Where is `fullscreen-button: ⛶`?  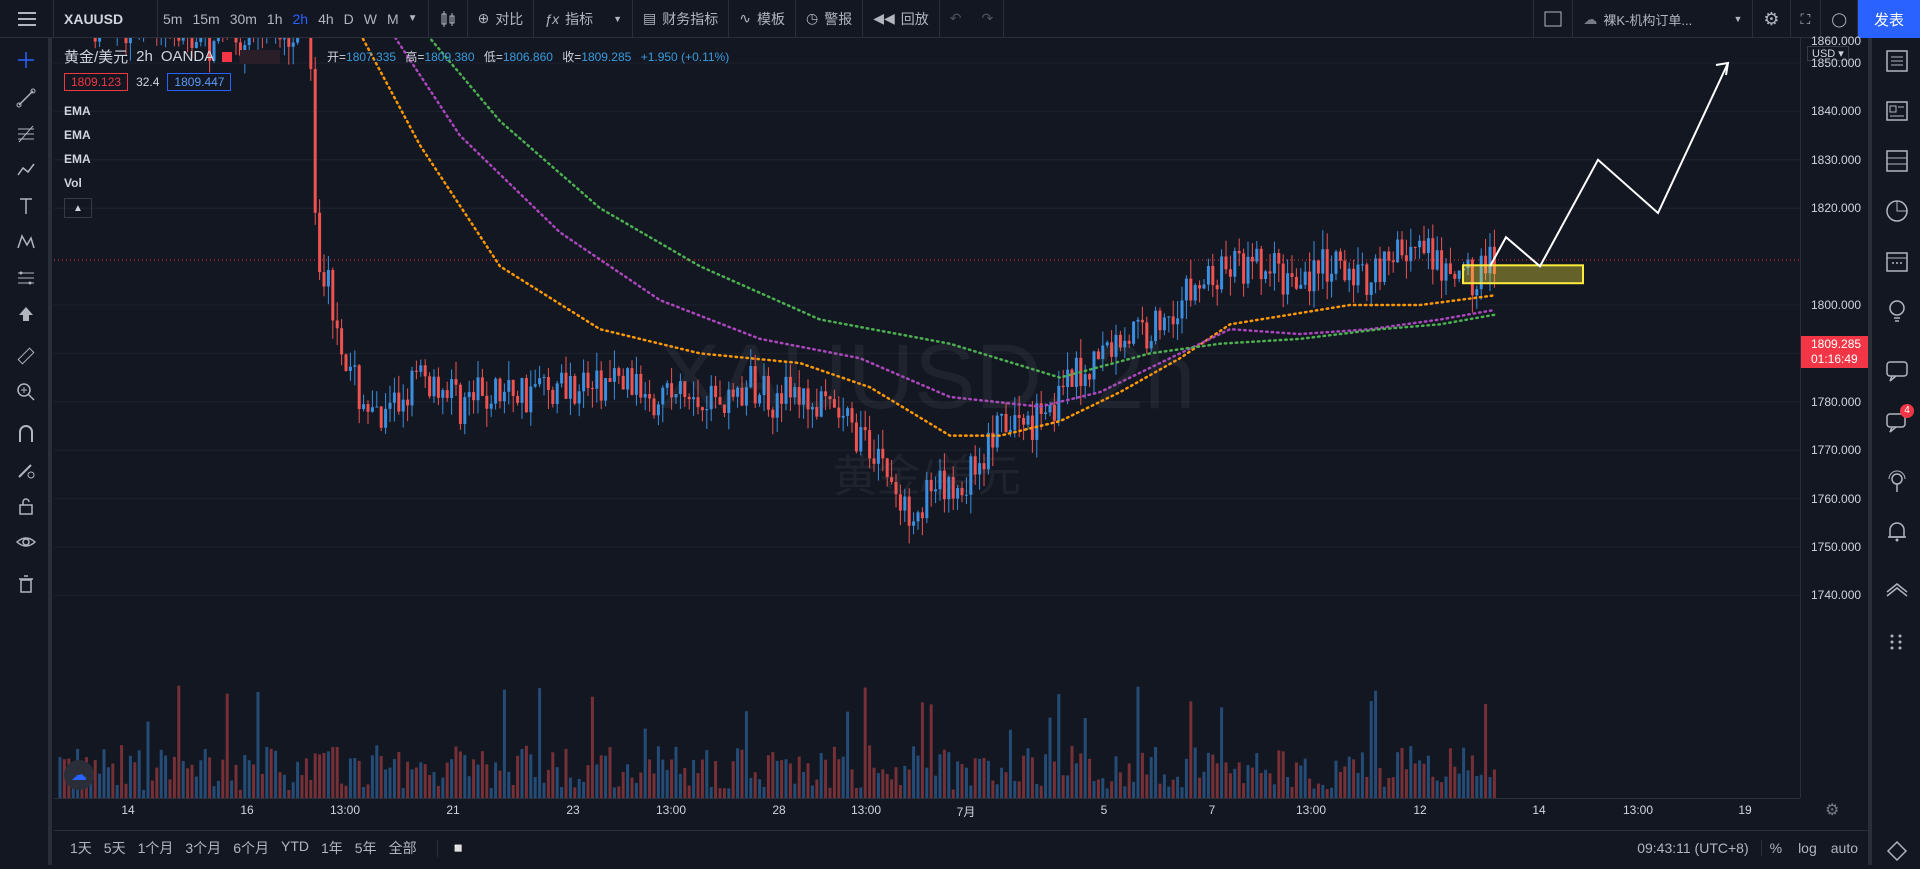
fullscreen-button: ⛶ is located at coordinates (1806, 19).